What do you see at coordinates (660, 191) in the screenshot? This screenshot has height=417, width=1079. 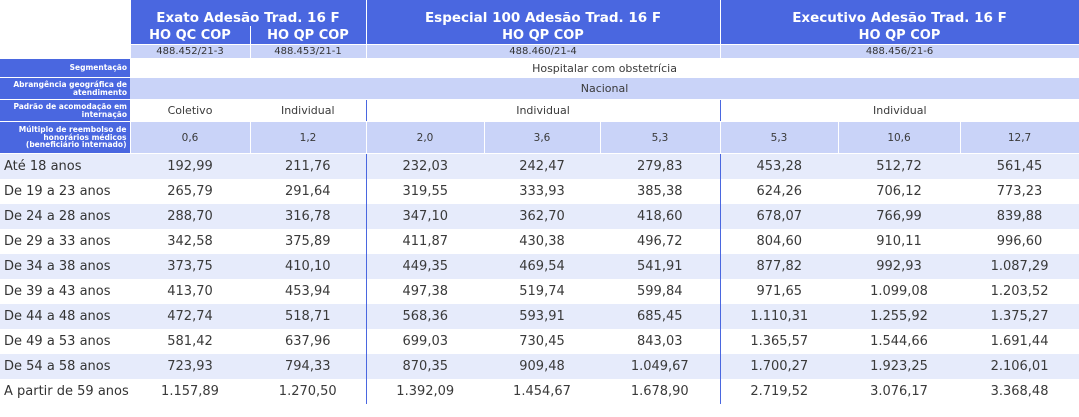 I see `price-cell: 385,38` at bounding box center [660, 191].